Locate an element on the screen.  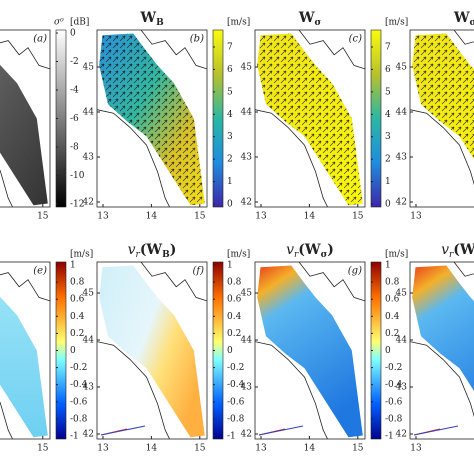
colorbar-unit: [dB] is located at coordinates (79, 23).